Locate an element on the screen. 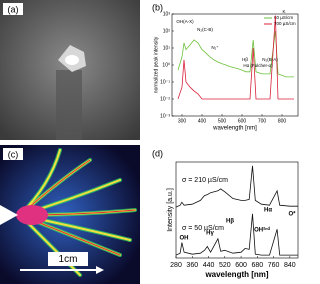 The image size is (320, 284). panel-label: (d) is located at coordinates (157, 153).